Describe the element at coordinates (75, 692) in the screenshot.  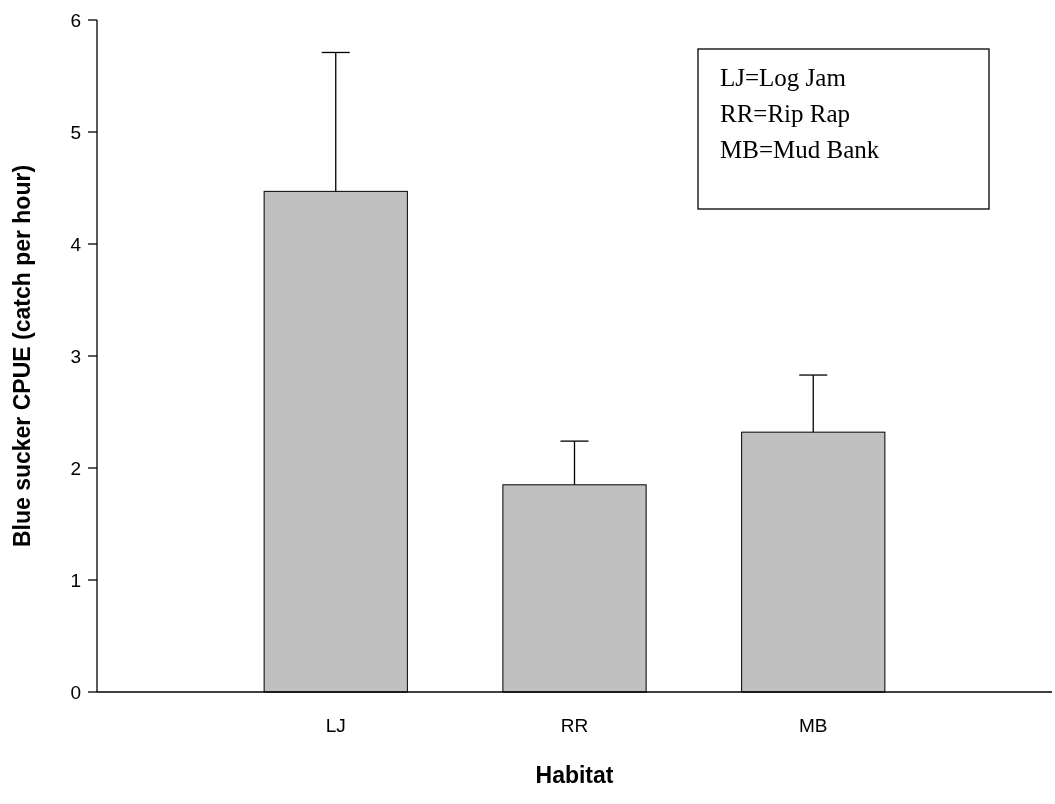
I see `y-tick-label: 0` at that location.